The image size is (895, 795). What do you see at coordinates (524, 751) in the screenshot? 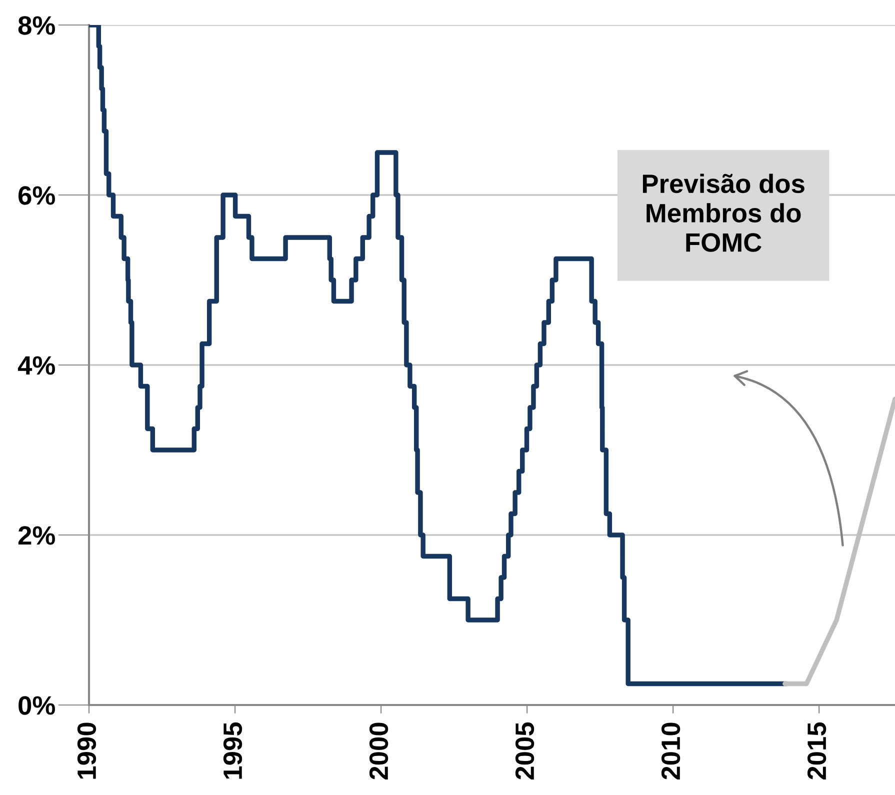
I see `x-tick-label: 2005` at bounding box center [524, 751].